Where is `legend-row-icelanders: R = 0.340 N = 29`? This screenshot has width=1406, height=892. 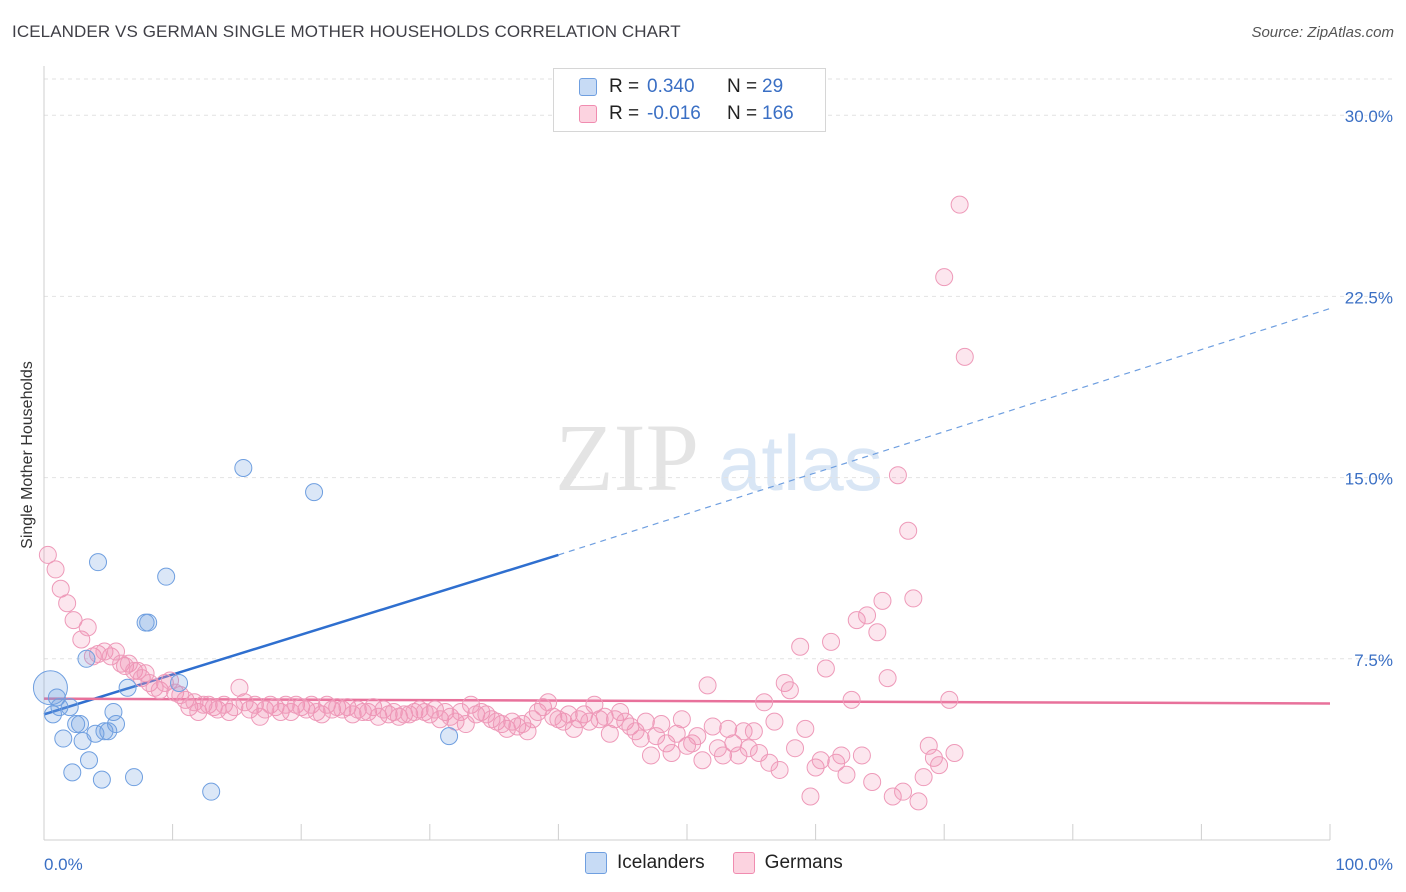
legend-row-icelanders: R = 0.340 N = 29 is located at coordinates (668, 87).